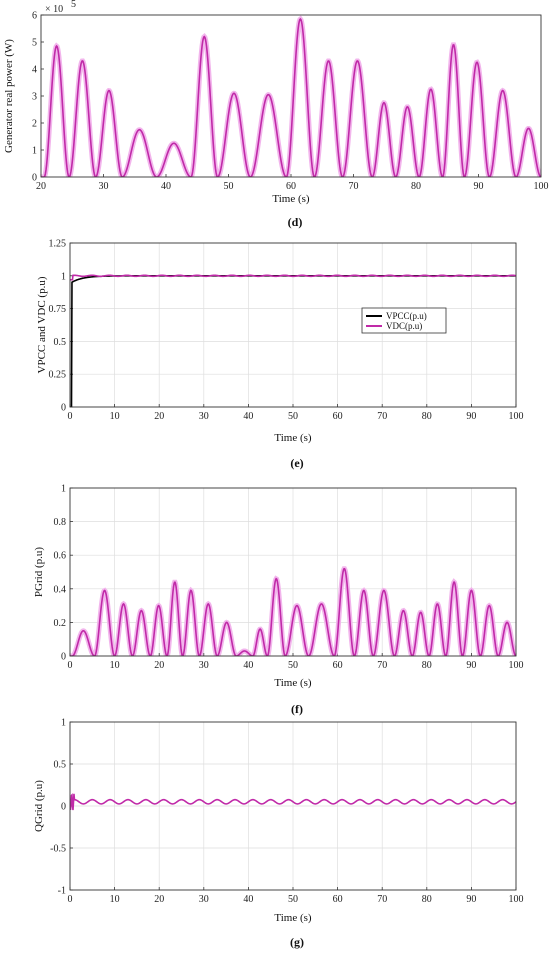  Describe the element at coordinates (406, 316) in the screenshot. I see `legend-entry: VPCC(p.u)` at that location.